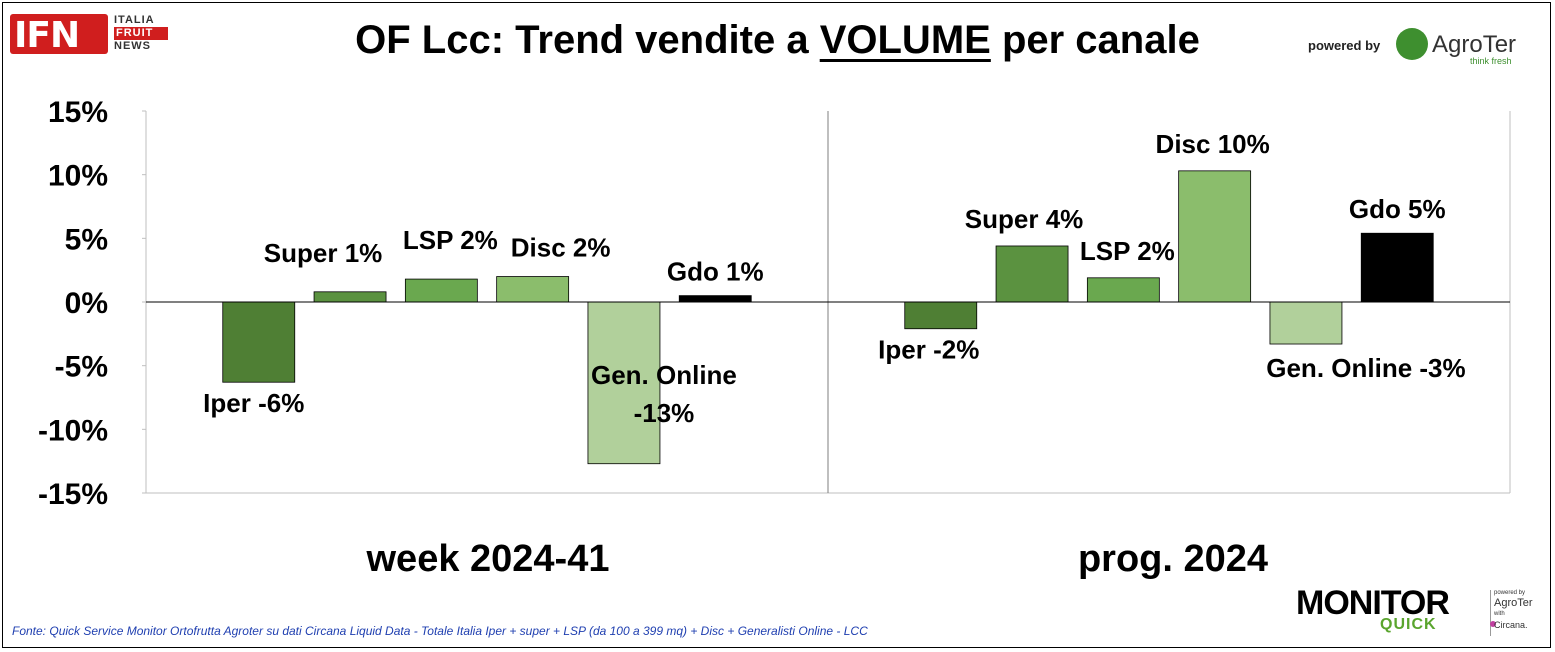 This screenshot has height=652, width=1555. Describe the element at coordinates (1397, 209) in the screenshot. I see `data-label: Gdo 5%` at that location.